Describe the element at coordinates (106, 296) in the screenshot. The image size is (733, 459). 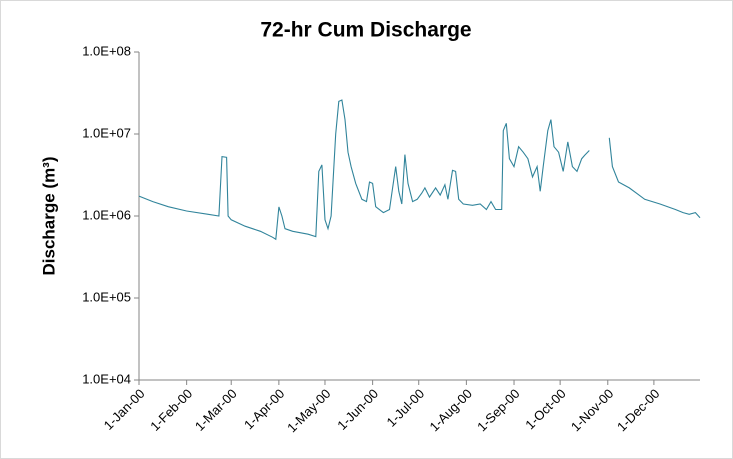
I see `y-tick-label: 1.0E+05` at that location.